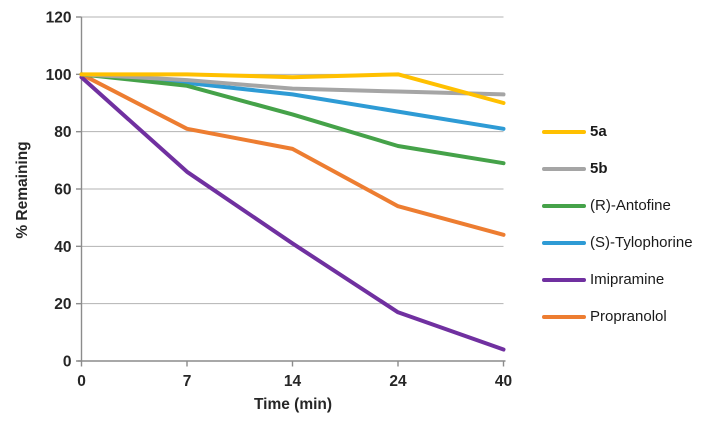 Image resolution: width=724 pixels, height=436 pixels. I want to click on y-tick-label: 0, so click(67, 362).